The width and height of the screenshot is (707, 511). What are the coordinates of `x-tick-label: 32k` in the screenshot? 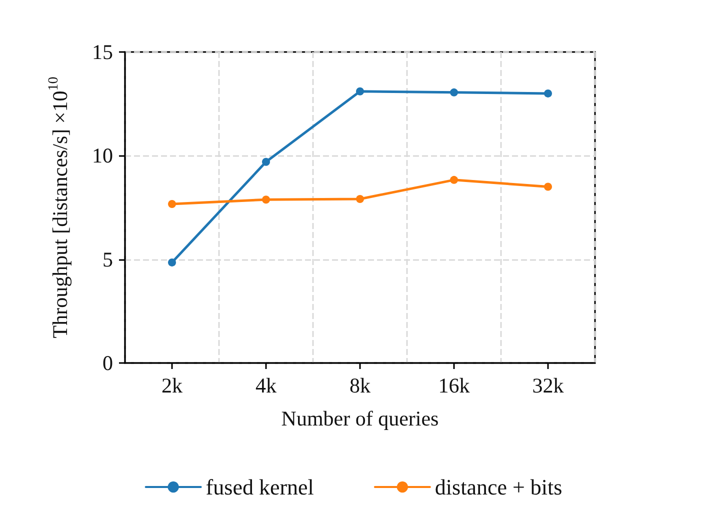 It's located at (548, 386).